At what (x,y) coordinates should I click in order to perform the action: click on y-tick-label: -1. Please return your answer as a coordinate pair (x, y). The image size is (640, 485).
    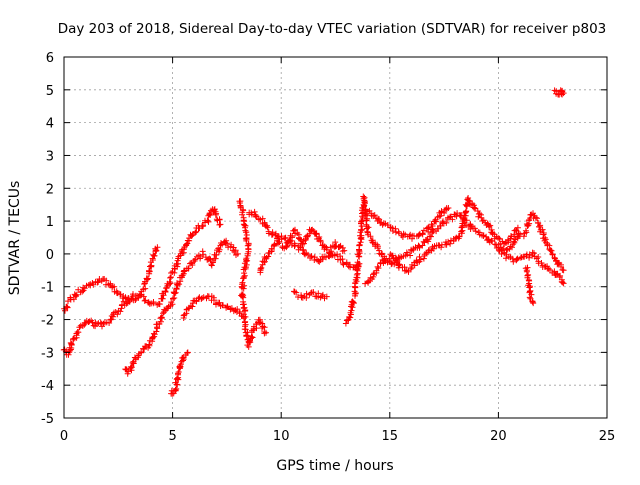
    Looking at the image, I should click on (47, 288).